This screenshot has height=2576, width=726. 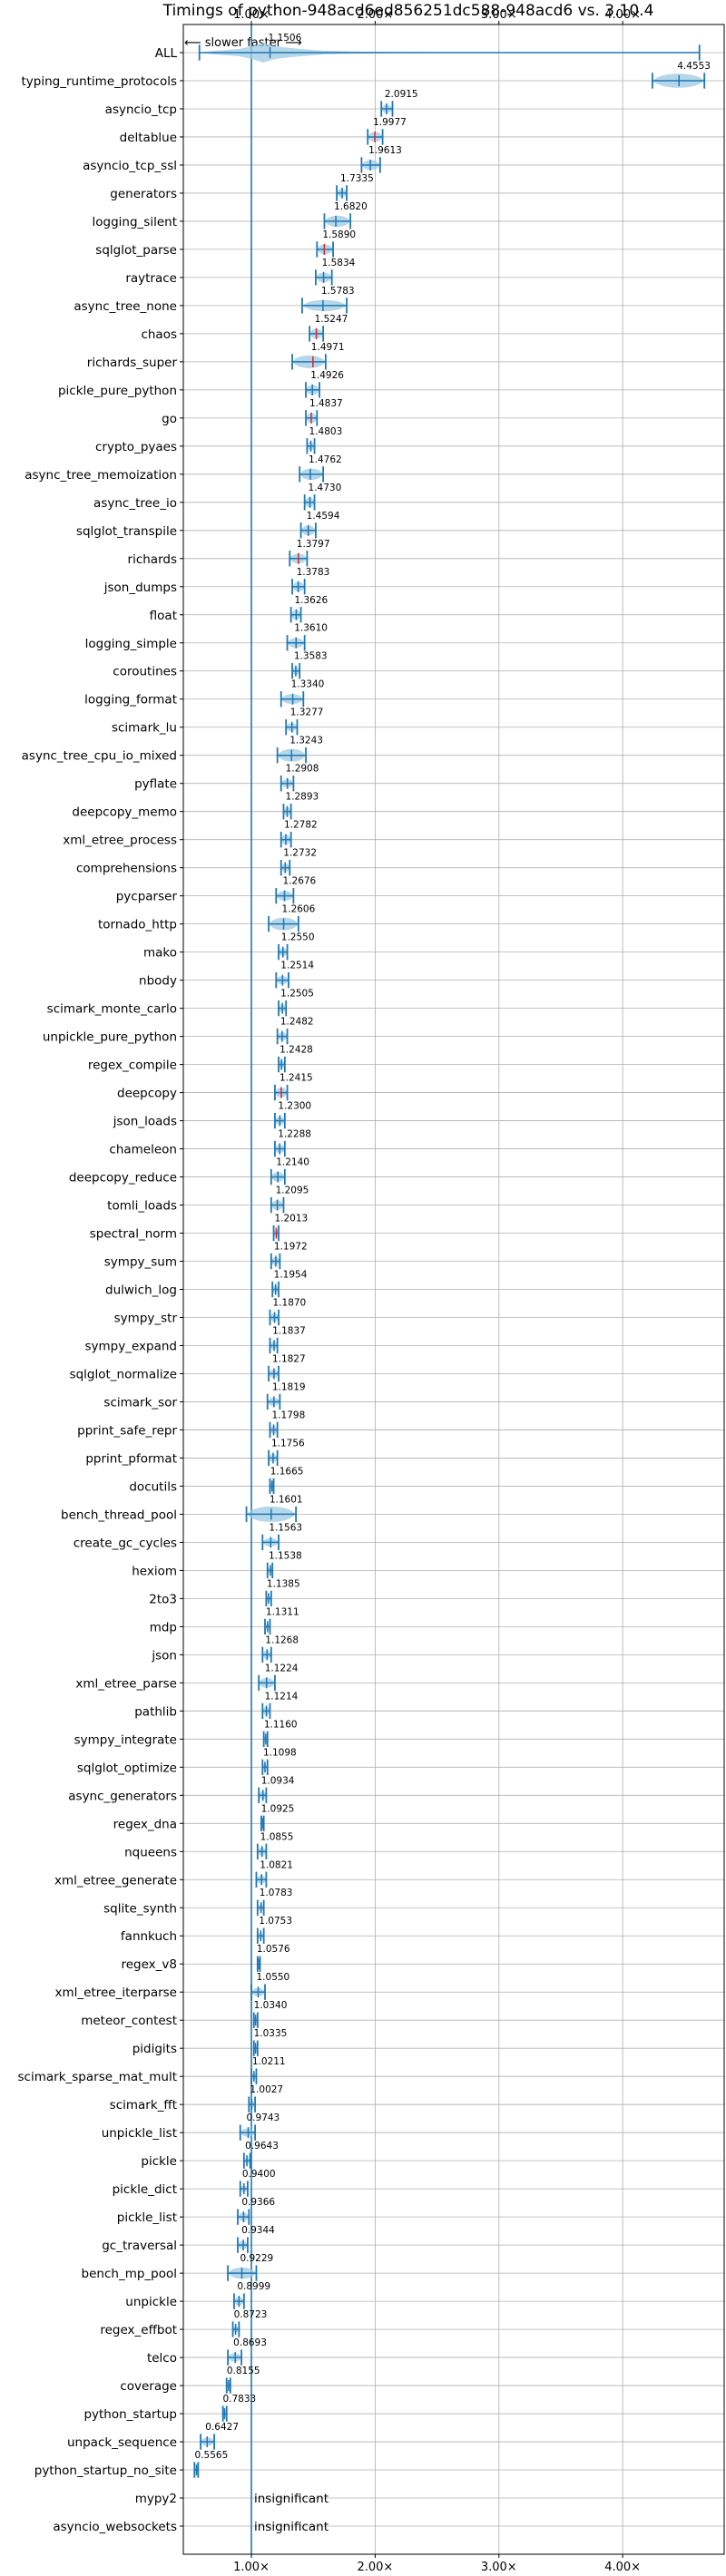 What do you see at coordinates (101, 475) in the screenshot?
I see `benchmark-name-label: async_tree_memoization` at bounding box center [101, 475].